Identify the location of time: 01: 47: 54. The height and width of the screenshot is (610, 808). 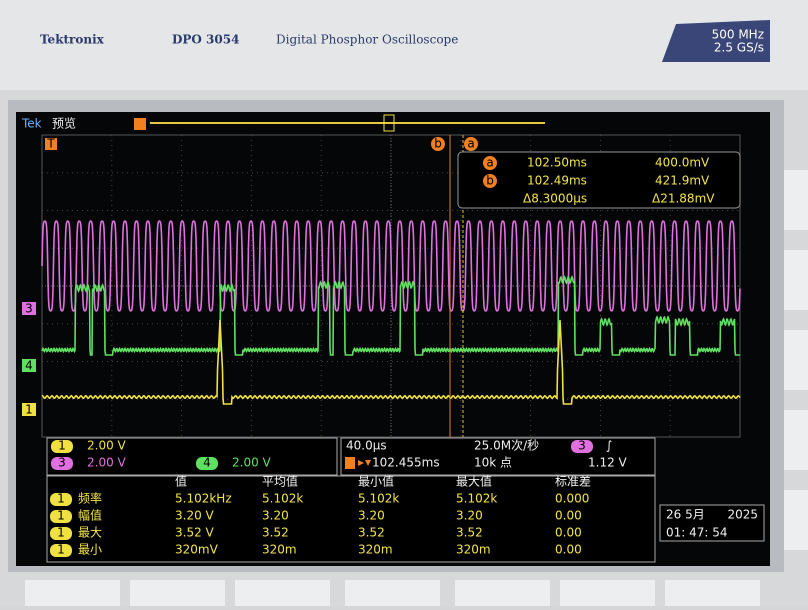
(697, 533).